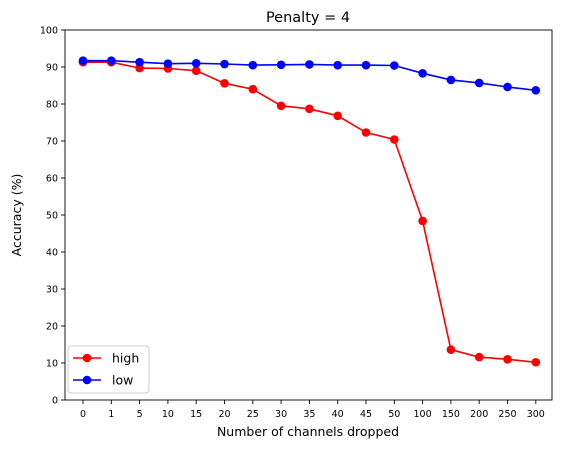  What do you see at coordinates (451, 414) in the screenshot?
I see `x-tick-label: 150` at bounding box center [451, 414].